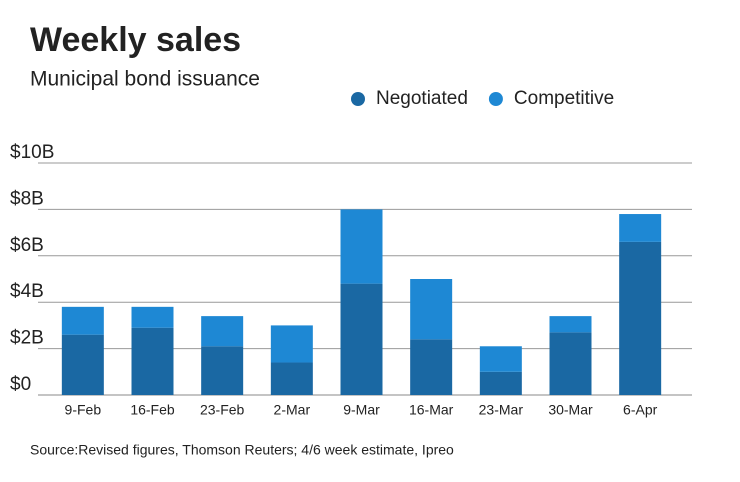 This screenshot has width=740, height=482. I want to click on y-tick-label: $2B, so click(27, 338).